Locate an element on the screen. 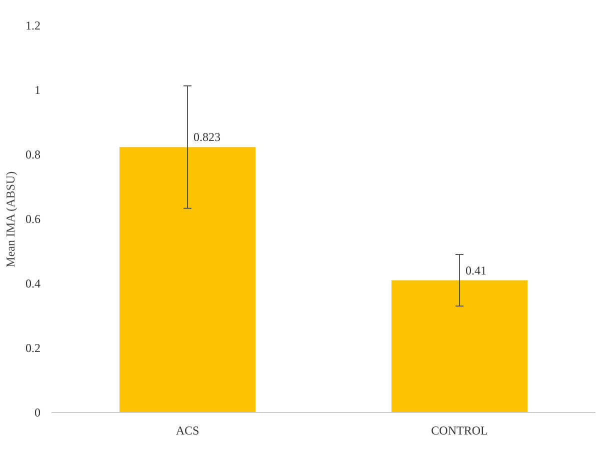 The height and width of the screenshot is (449, 608). x-tick-label: CONTROL is located at coordinates (459, 431).